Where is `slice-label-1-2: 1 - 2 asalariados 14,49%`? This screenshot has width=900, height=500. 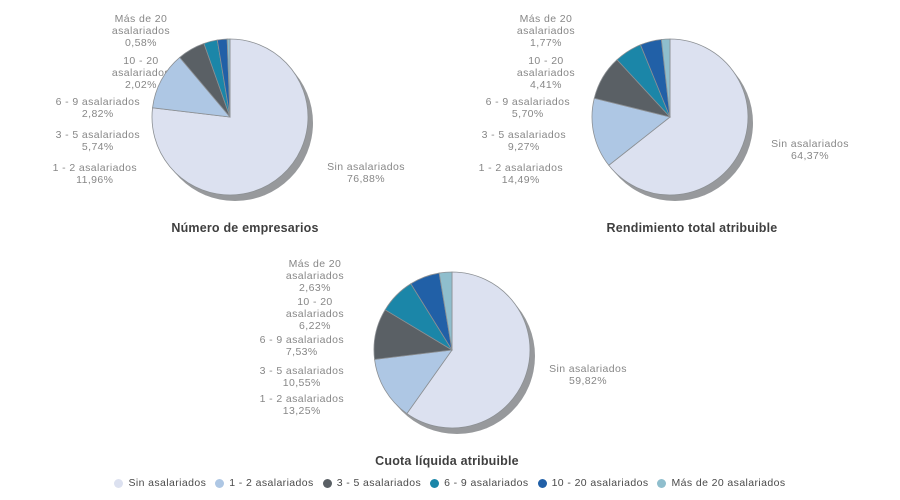 slice-label-1-2: 1 - 2 asalariados 14,49% is located at coordinates (520, 174).